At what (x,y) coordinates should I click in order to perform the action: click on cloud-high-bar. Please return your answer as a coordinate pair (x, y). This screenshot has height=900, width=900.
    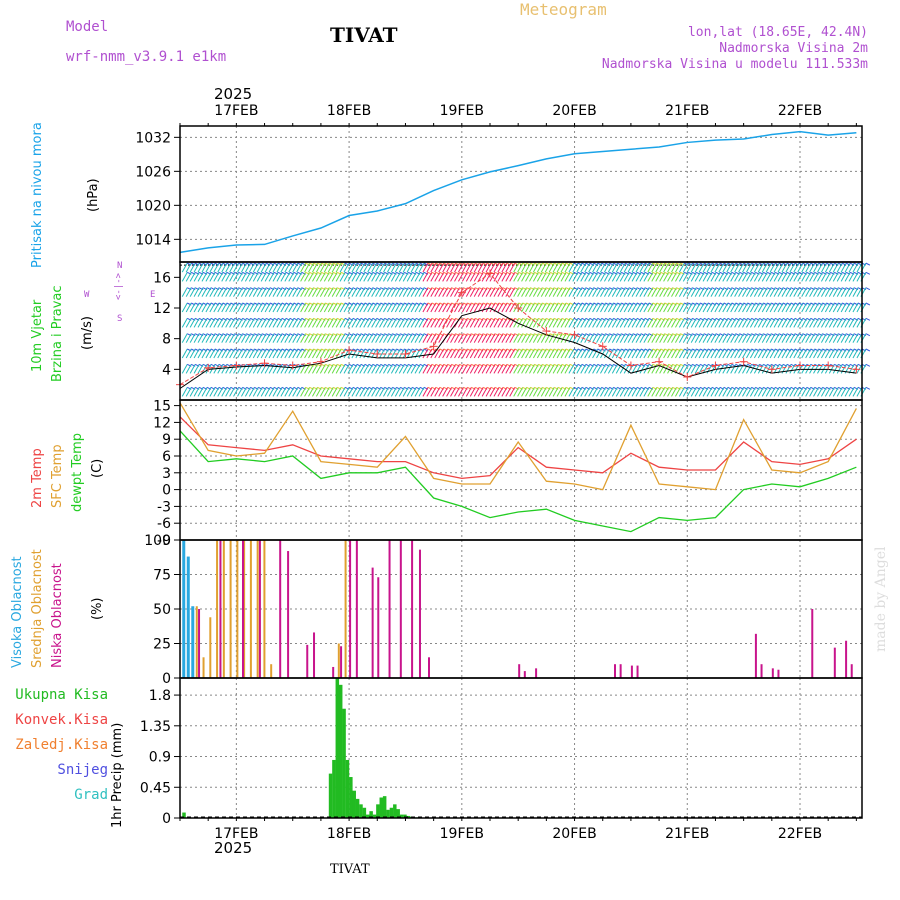
    Looking at the image, I should click on (193, 642).